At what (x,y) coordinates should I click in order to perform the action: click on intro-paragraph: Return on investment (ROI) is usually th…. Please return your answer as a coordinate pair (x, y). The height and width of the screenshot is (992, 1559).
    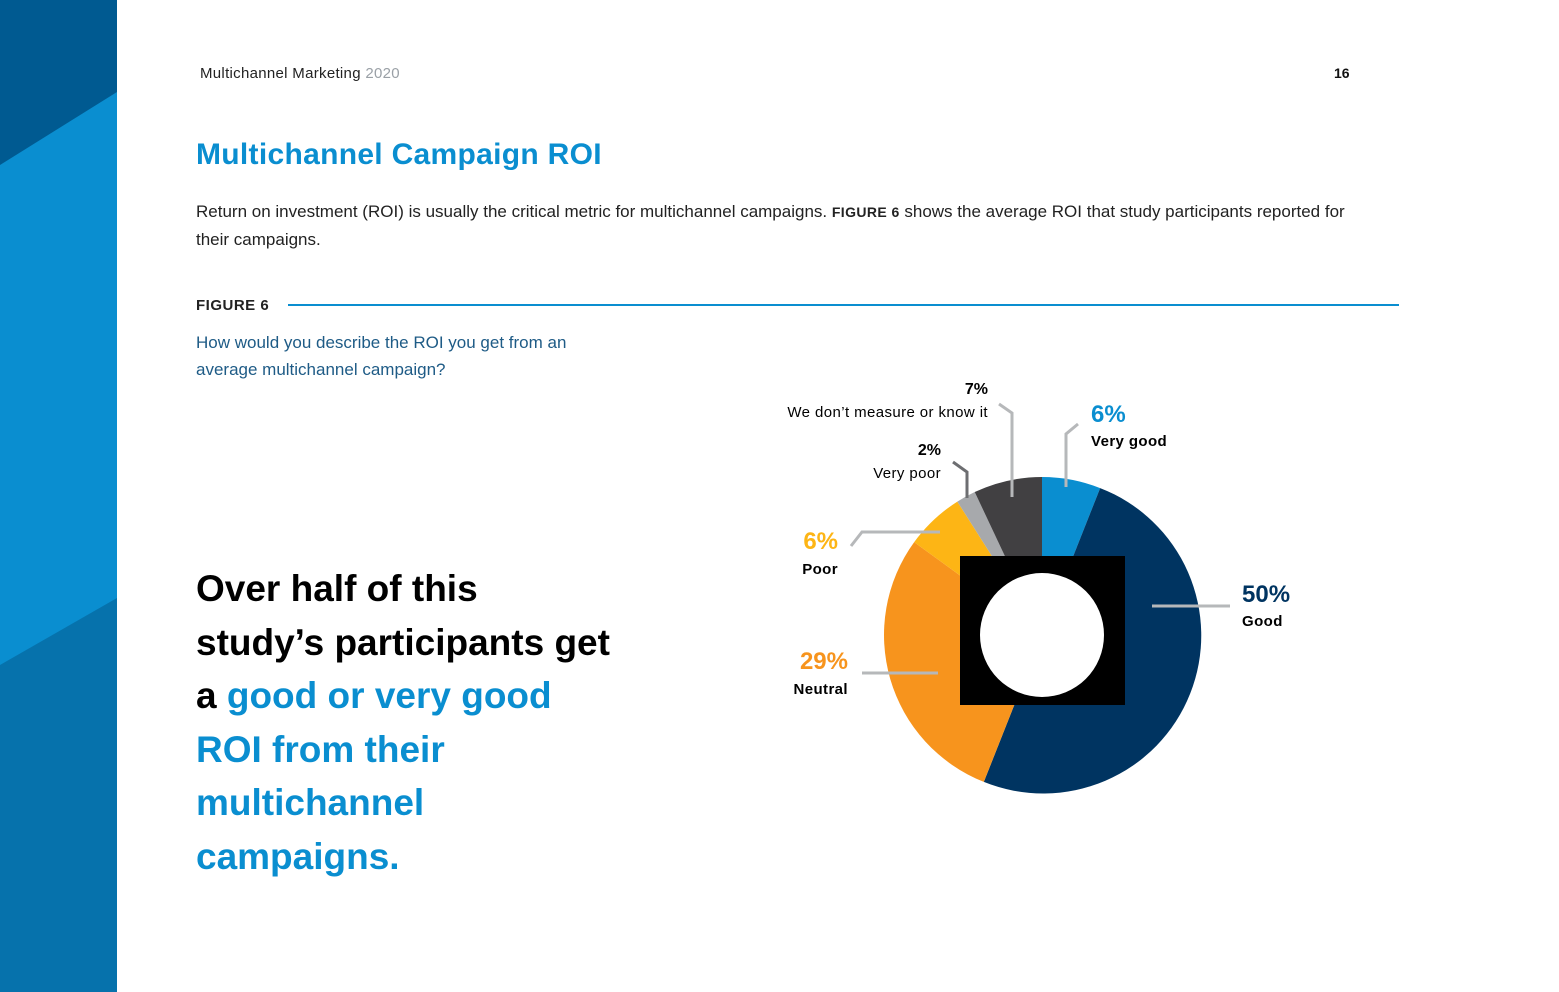
    Looking at the image, I should click on (786, 225).